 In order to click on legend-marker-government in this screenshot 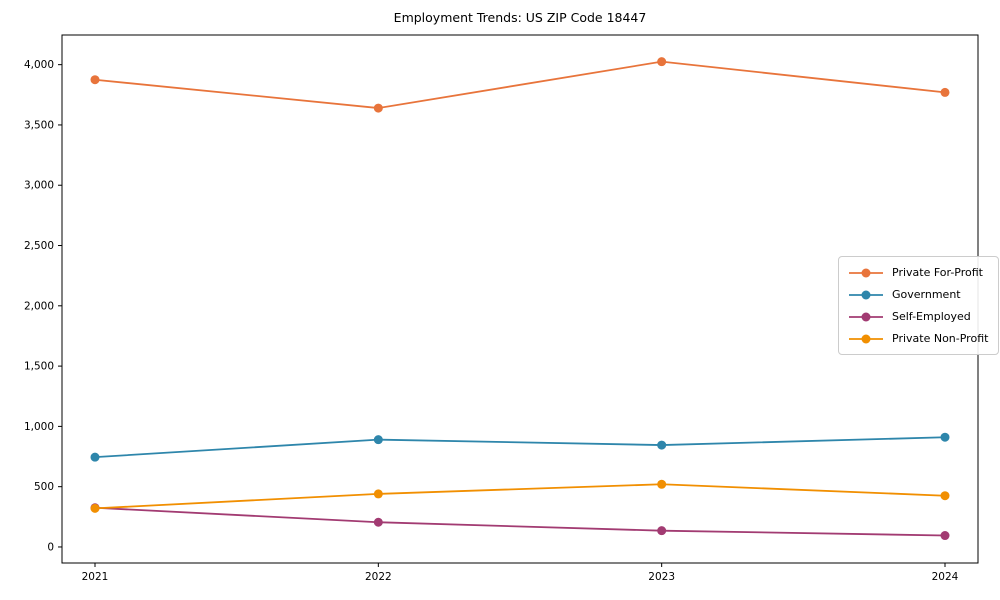, I will do `click(866, 294)`.